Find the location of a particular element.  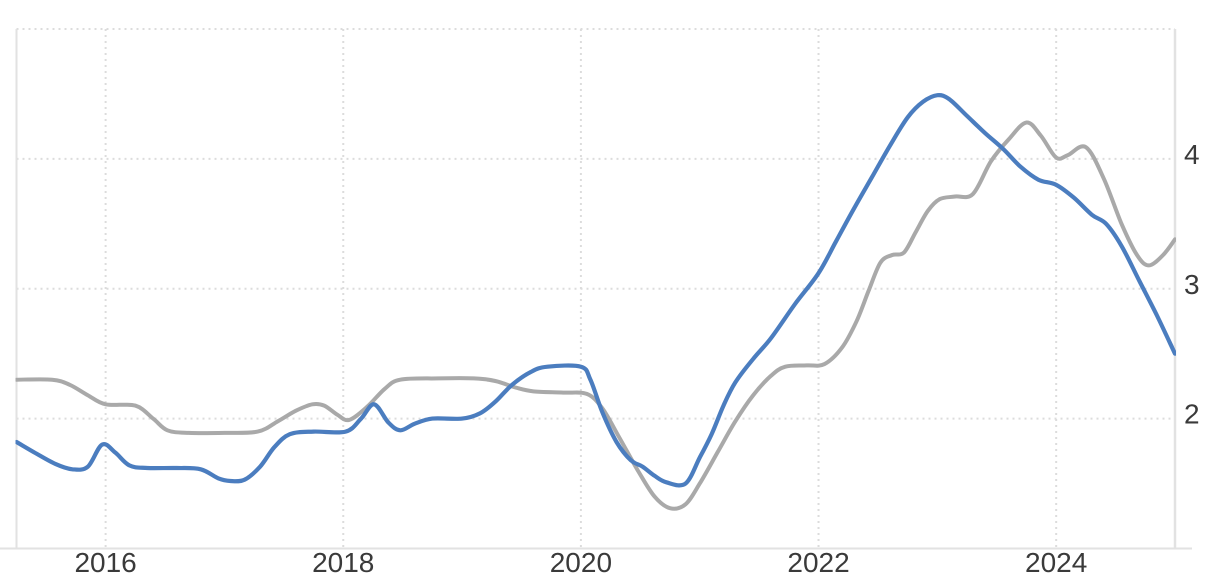

x-tick-label: 2020 is located at coordinates (581, 562).